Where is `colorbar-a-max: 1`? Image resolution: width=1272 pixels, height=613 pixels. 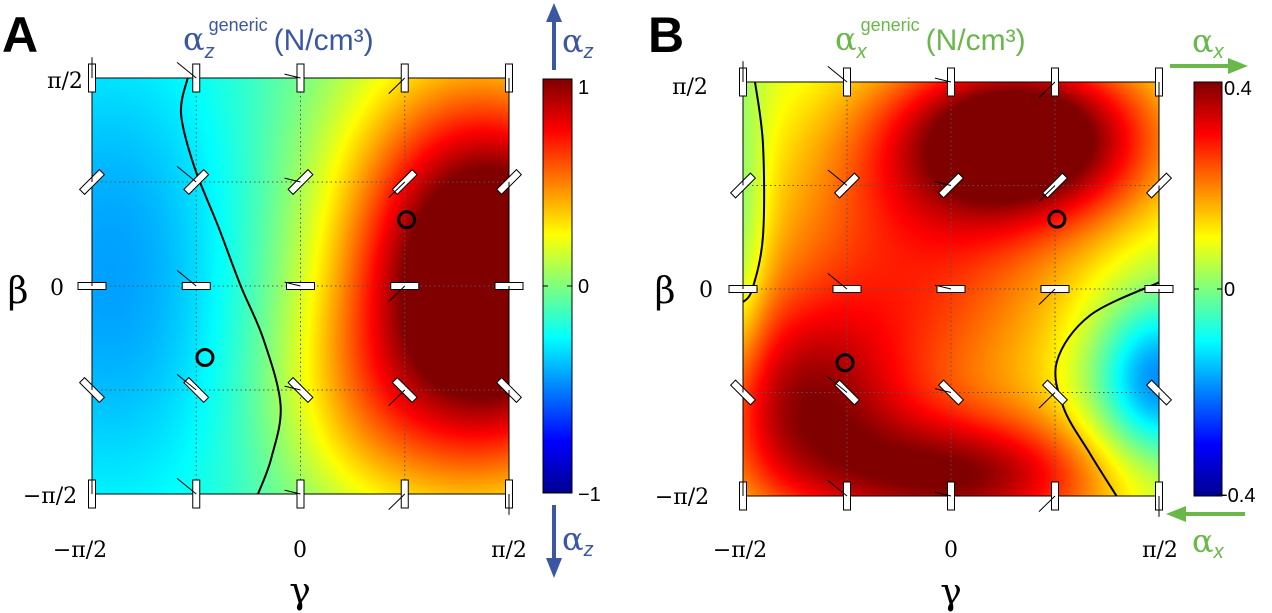
colorbar-a-max: 1 is located at coordinates (583, 88).